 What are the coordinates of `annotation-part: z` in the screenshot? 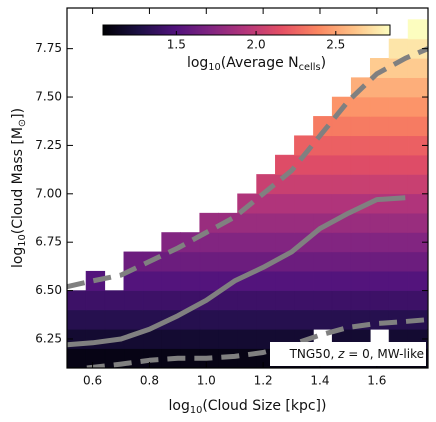 It's located at (341, 354).